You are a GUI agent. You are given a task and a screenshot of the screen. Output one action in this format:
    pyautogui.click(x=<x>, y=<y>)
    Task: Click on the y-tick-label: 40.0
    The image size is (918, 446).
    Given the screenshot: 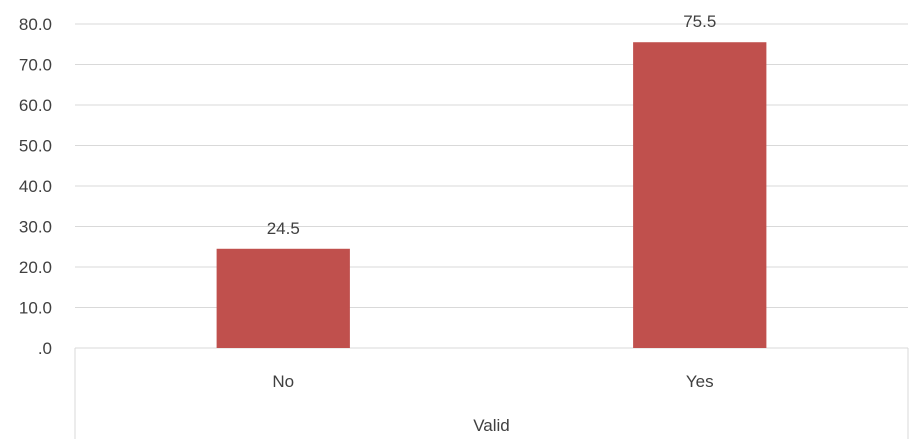 What is the action you would take?
    pyautogui.click(x=35, y=186)
    